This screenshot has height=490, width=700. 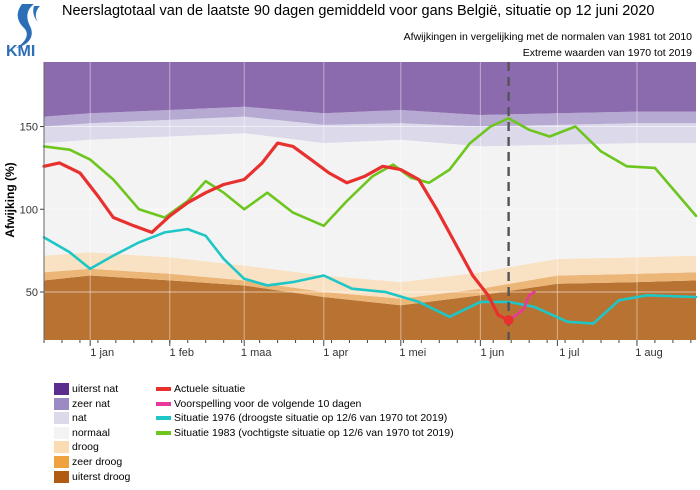 I want to click on legend-label: Actuele situatie, so click(x=210, y=389).